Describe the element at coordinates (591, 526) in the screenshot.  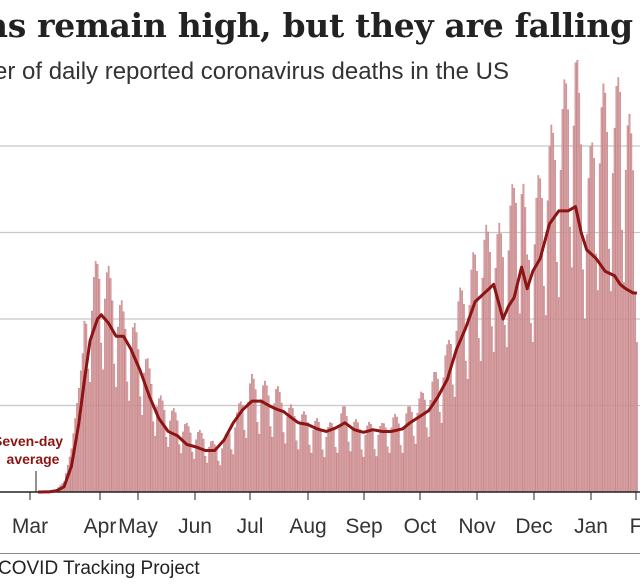
I see `x-tick-label: Jan` at that location.